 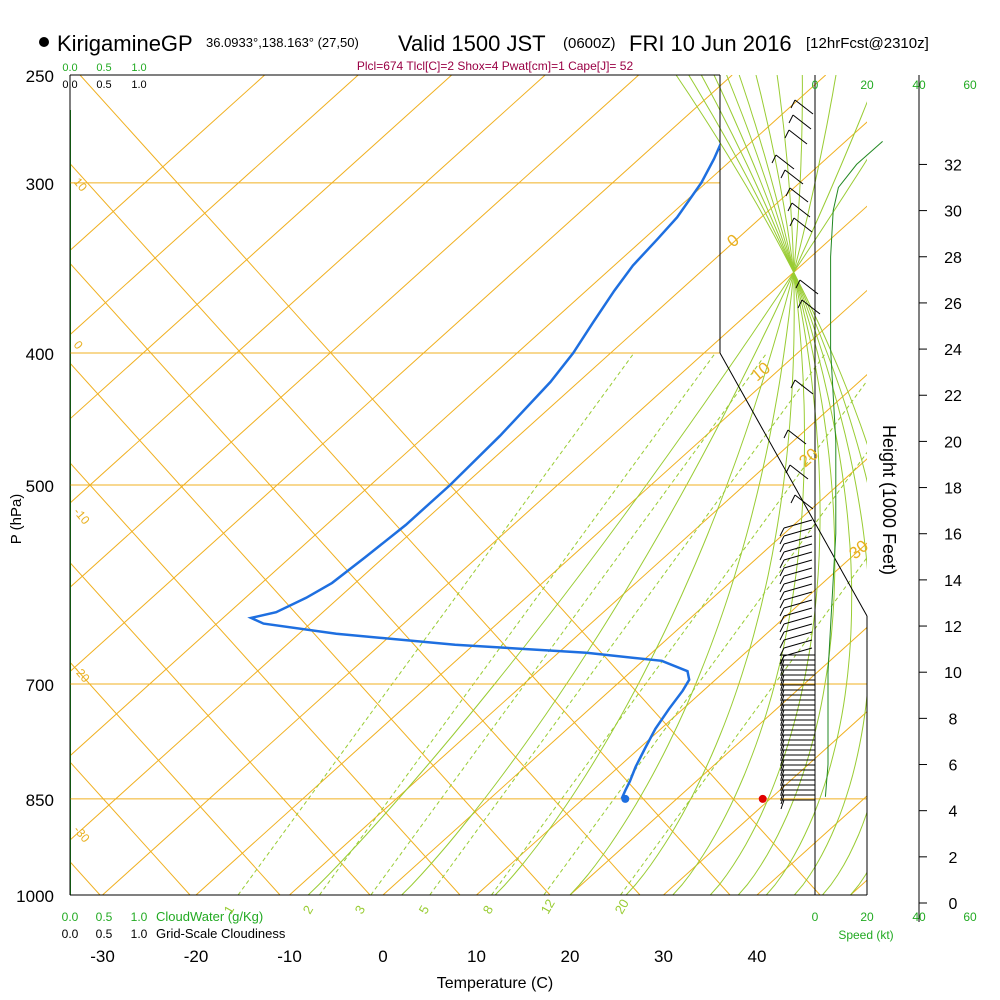 What do you see at coordinates (40, 354) in the screenshot?
I see `pressure-label: 400` at bounding box center [40, 354].